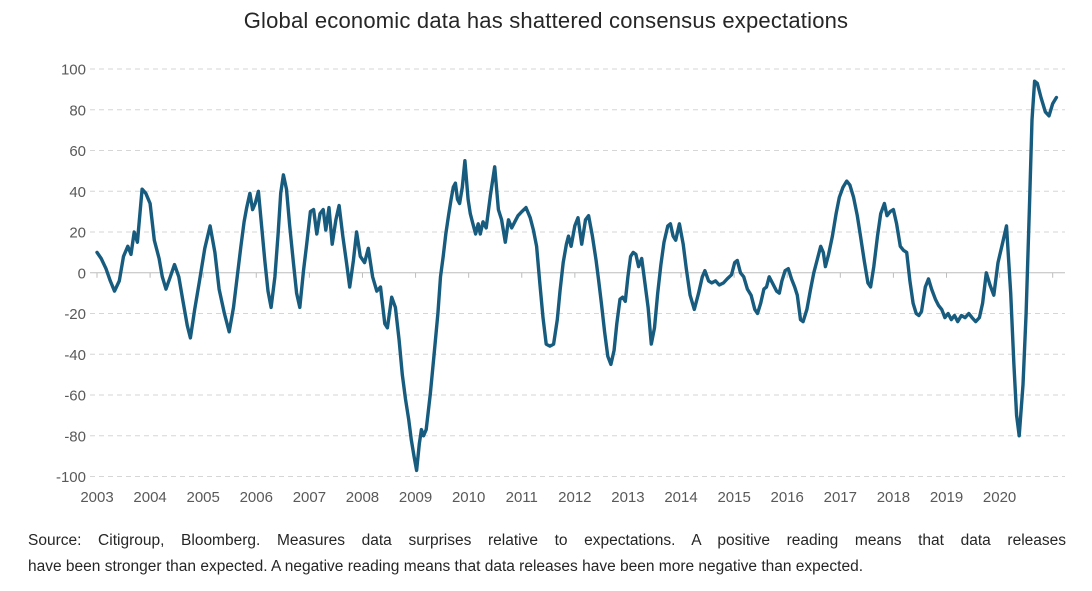 This screenshot has width=1092, height=591. Describe the element at coordinates (362, 497) in the screenshot. I see `x-axis-label: 2008` at that location.